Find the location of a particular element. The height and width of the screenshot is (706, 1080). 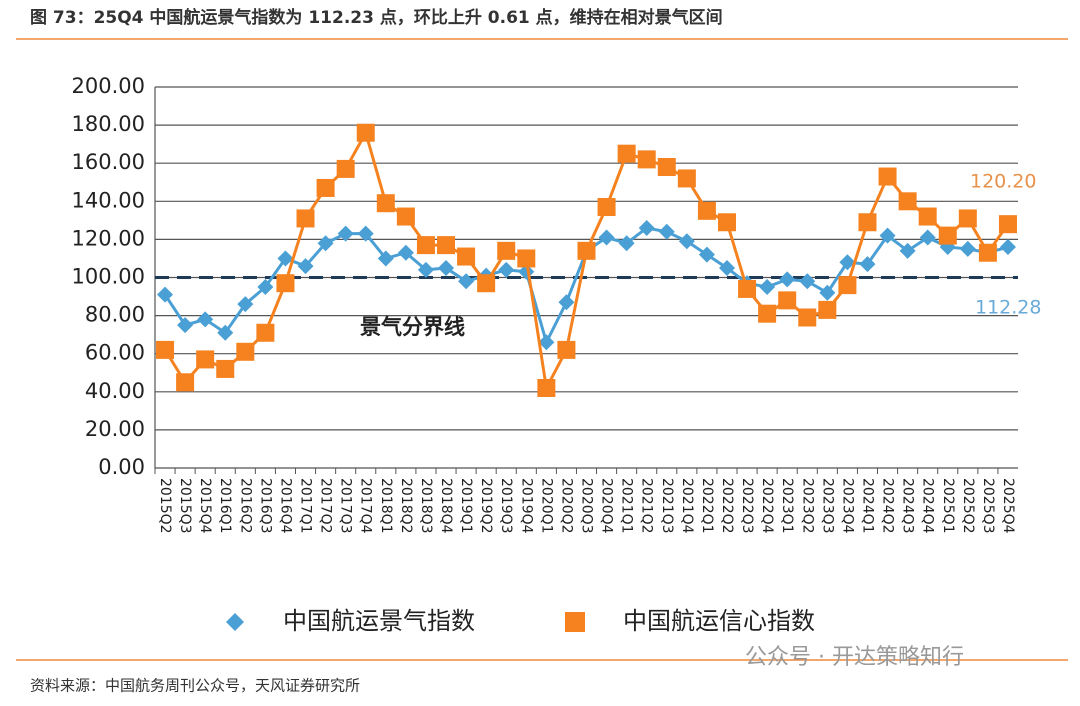

watermark: 公众号 · 开达策略知行 is located at coordinates (854, 657).